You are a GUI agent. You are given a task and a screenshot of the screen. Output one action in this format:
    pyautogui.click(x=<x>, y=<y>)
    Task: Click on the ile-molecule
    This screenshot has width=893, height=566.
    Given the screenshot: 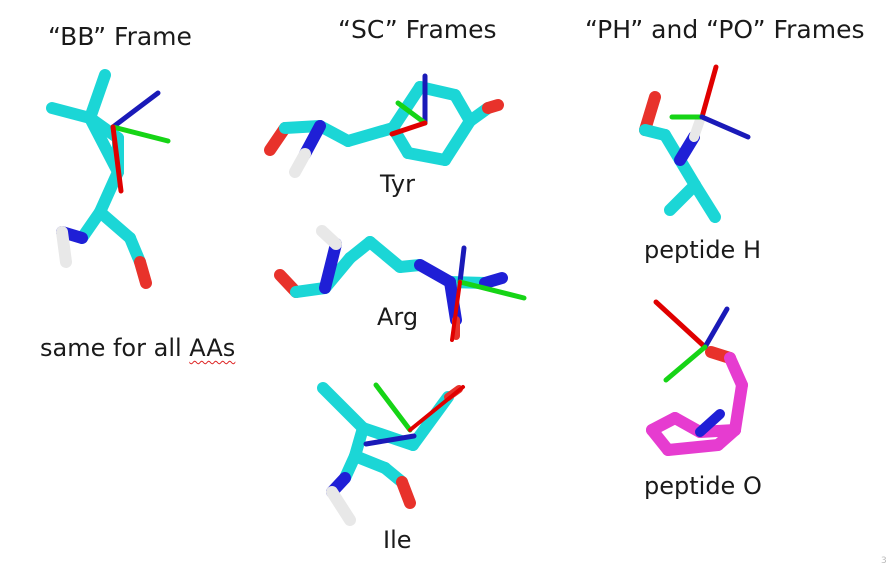 What is the action you would take?
    pyautogui.click(x=391, y=454)
    